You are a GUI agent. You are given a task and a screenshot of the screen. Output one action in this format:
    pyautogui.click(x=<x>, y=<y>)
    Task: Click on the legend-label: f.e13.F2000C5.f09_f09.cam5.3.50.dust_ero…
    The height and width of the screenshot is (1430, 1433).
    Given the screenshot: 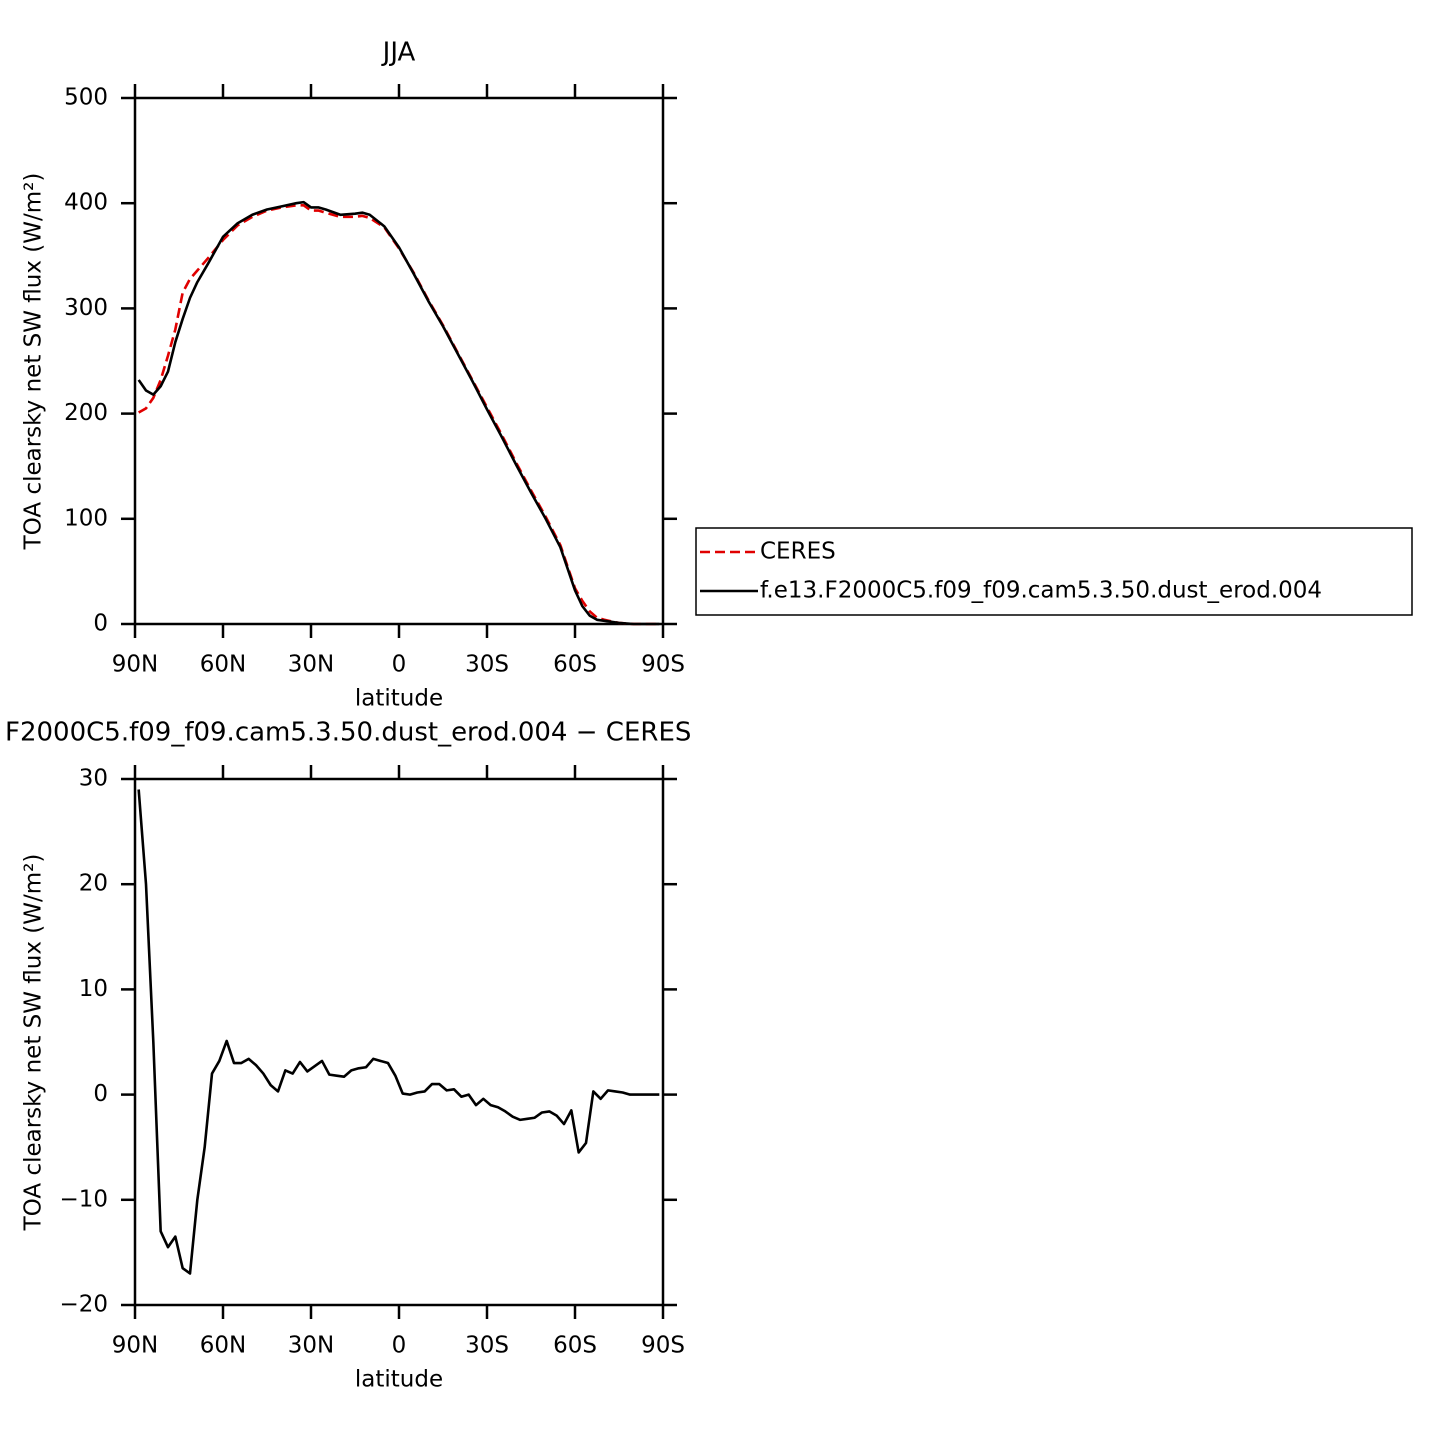 What is the action you would take?
    pyautogui.click(x=1041, y=591)
    